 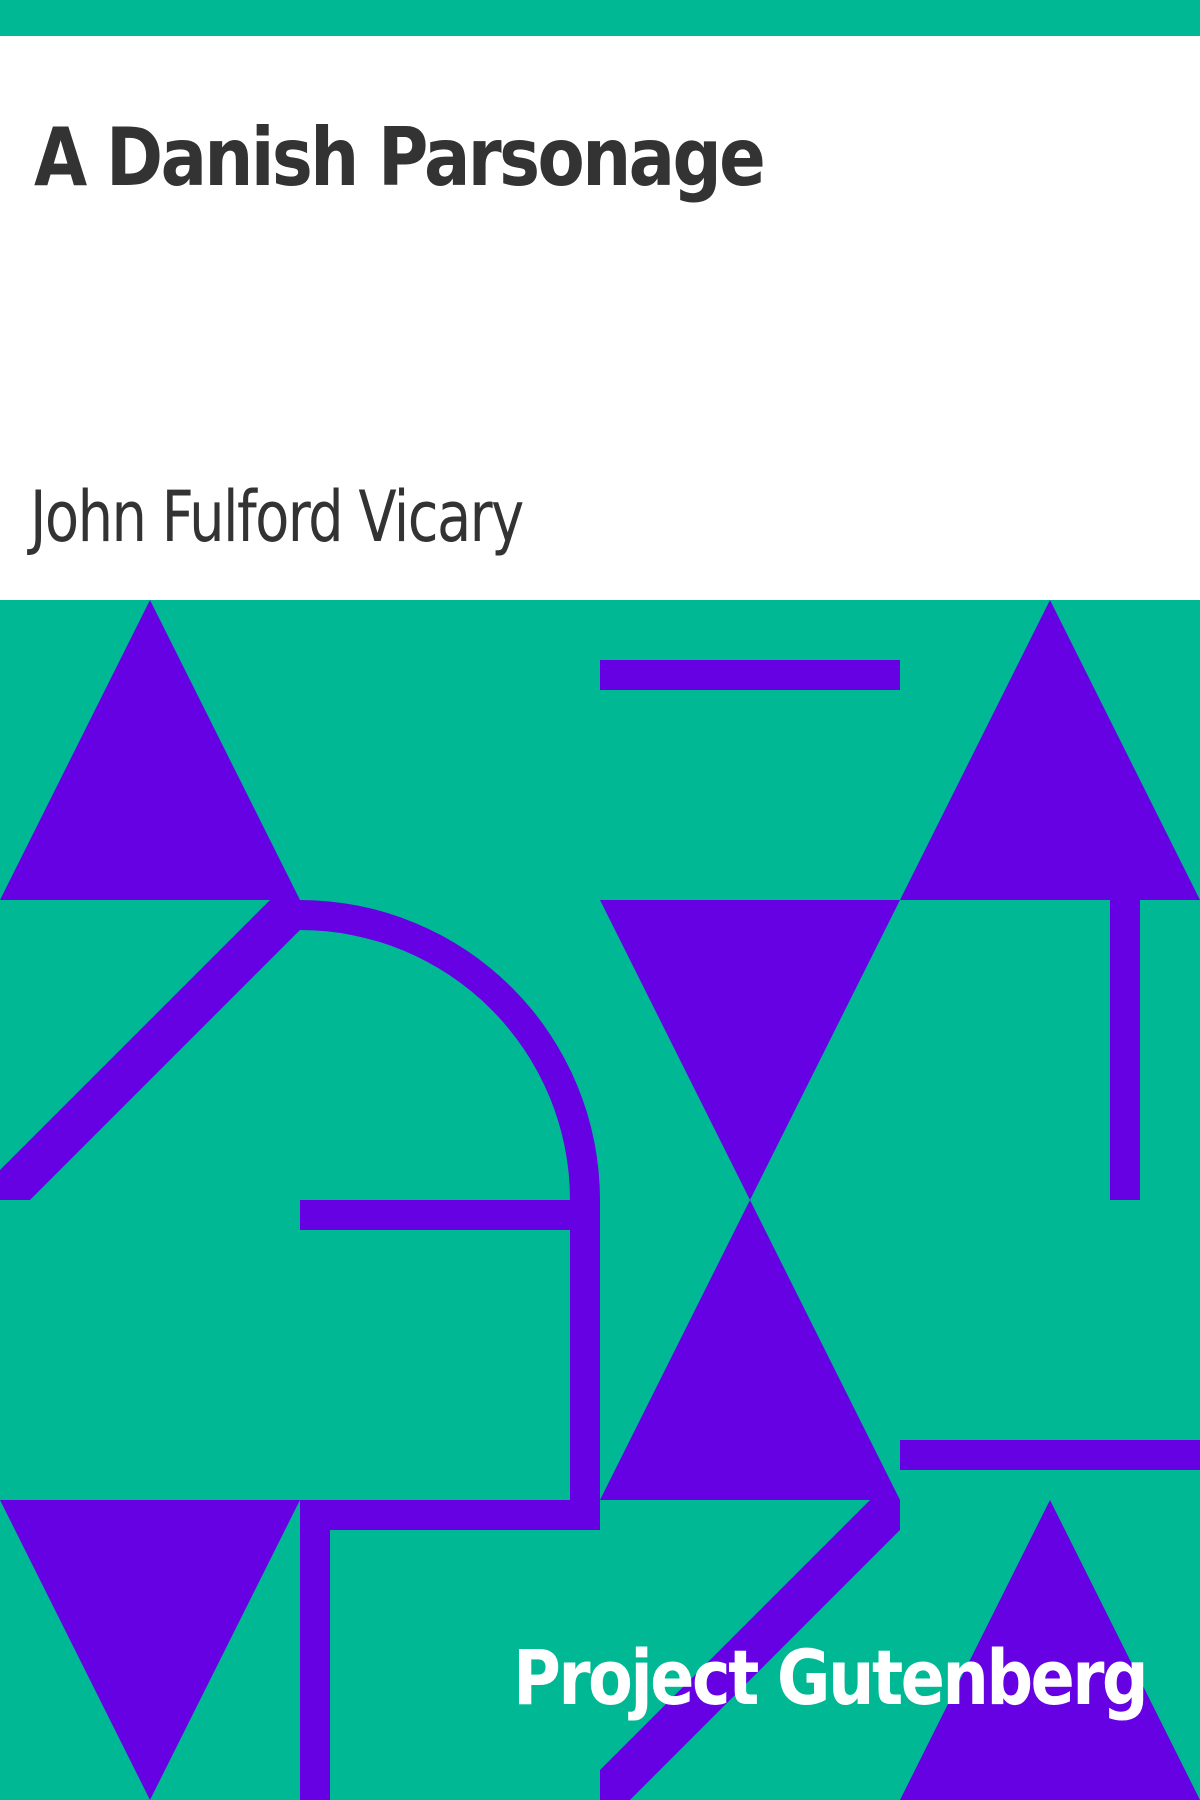 I want to click on top-accent-bar, so click(x=600, y=18).